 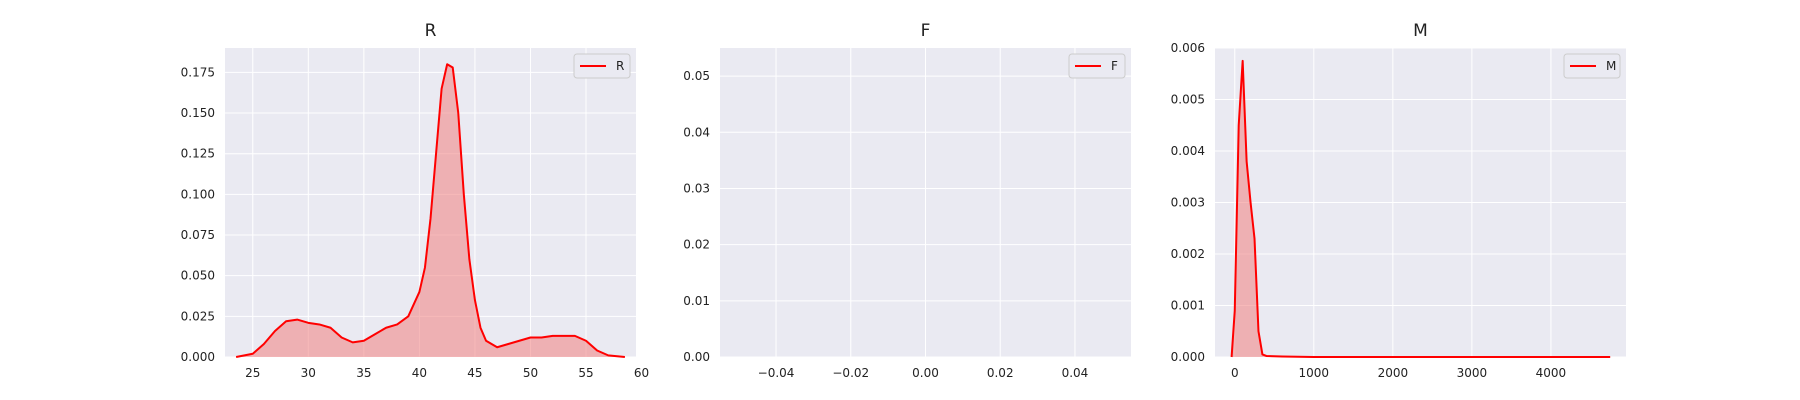 I want to click on x-tick-label: 25, so click(x=252, y=373).